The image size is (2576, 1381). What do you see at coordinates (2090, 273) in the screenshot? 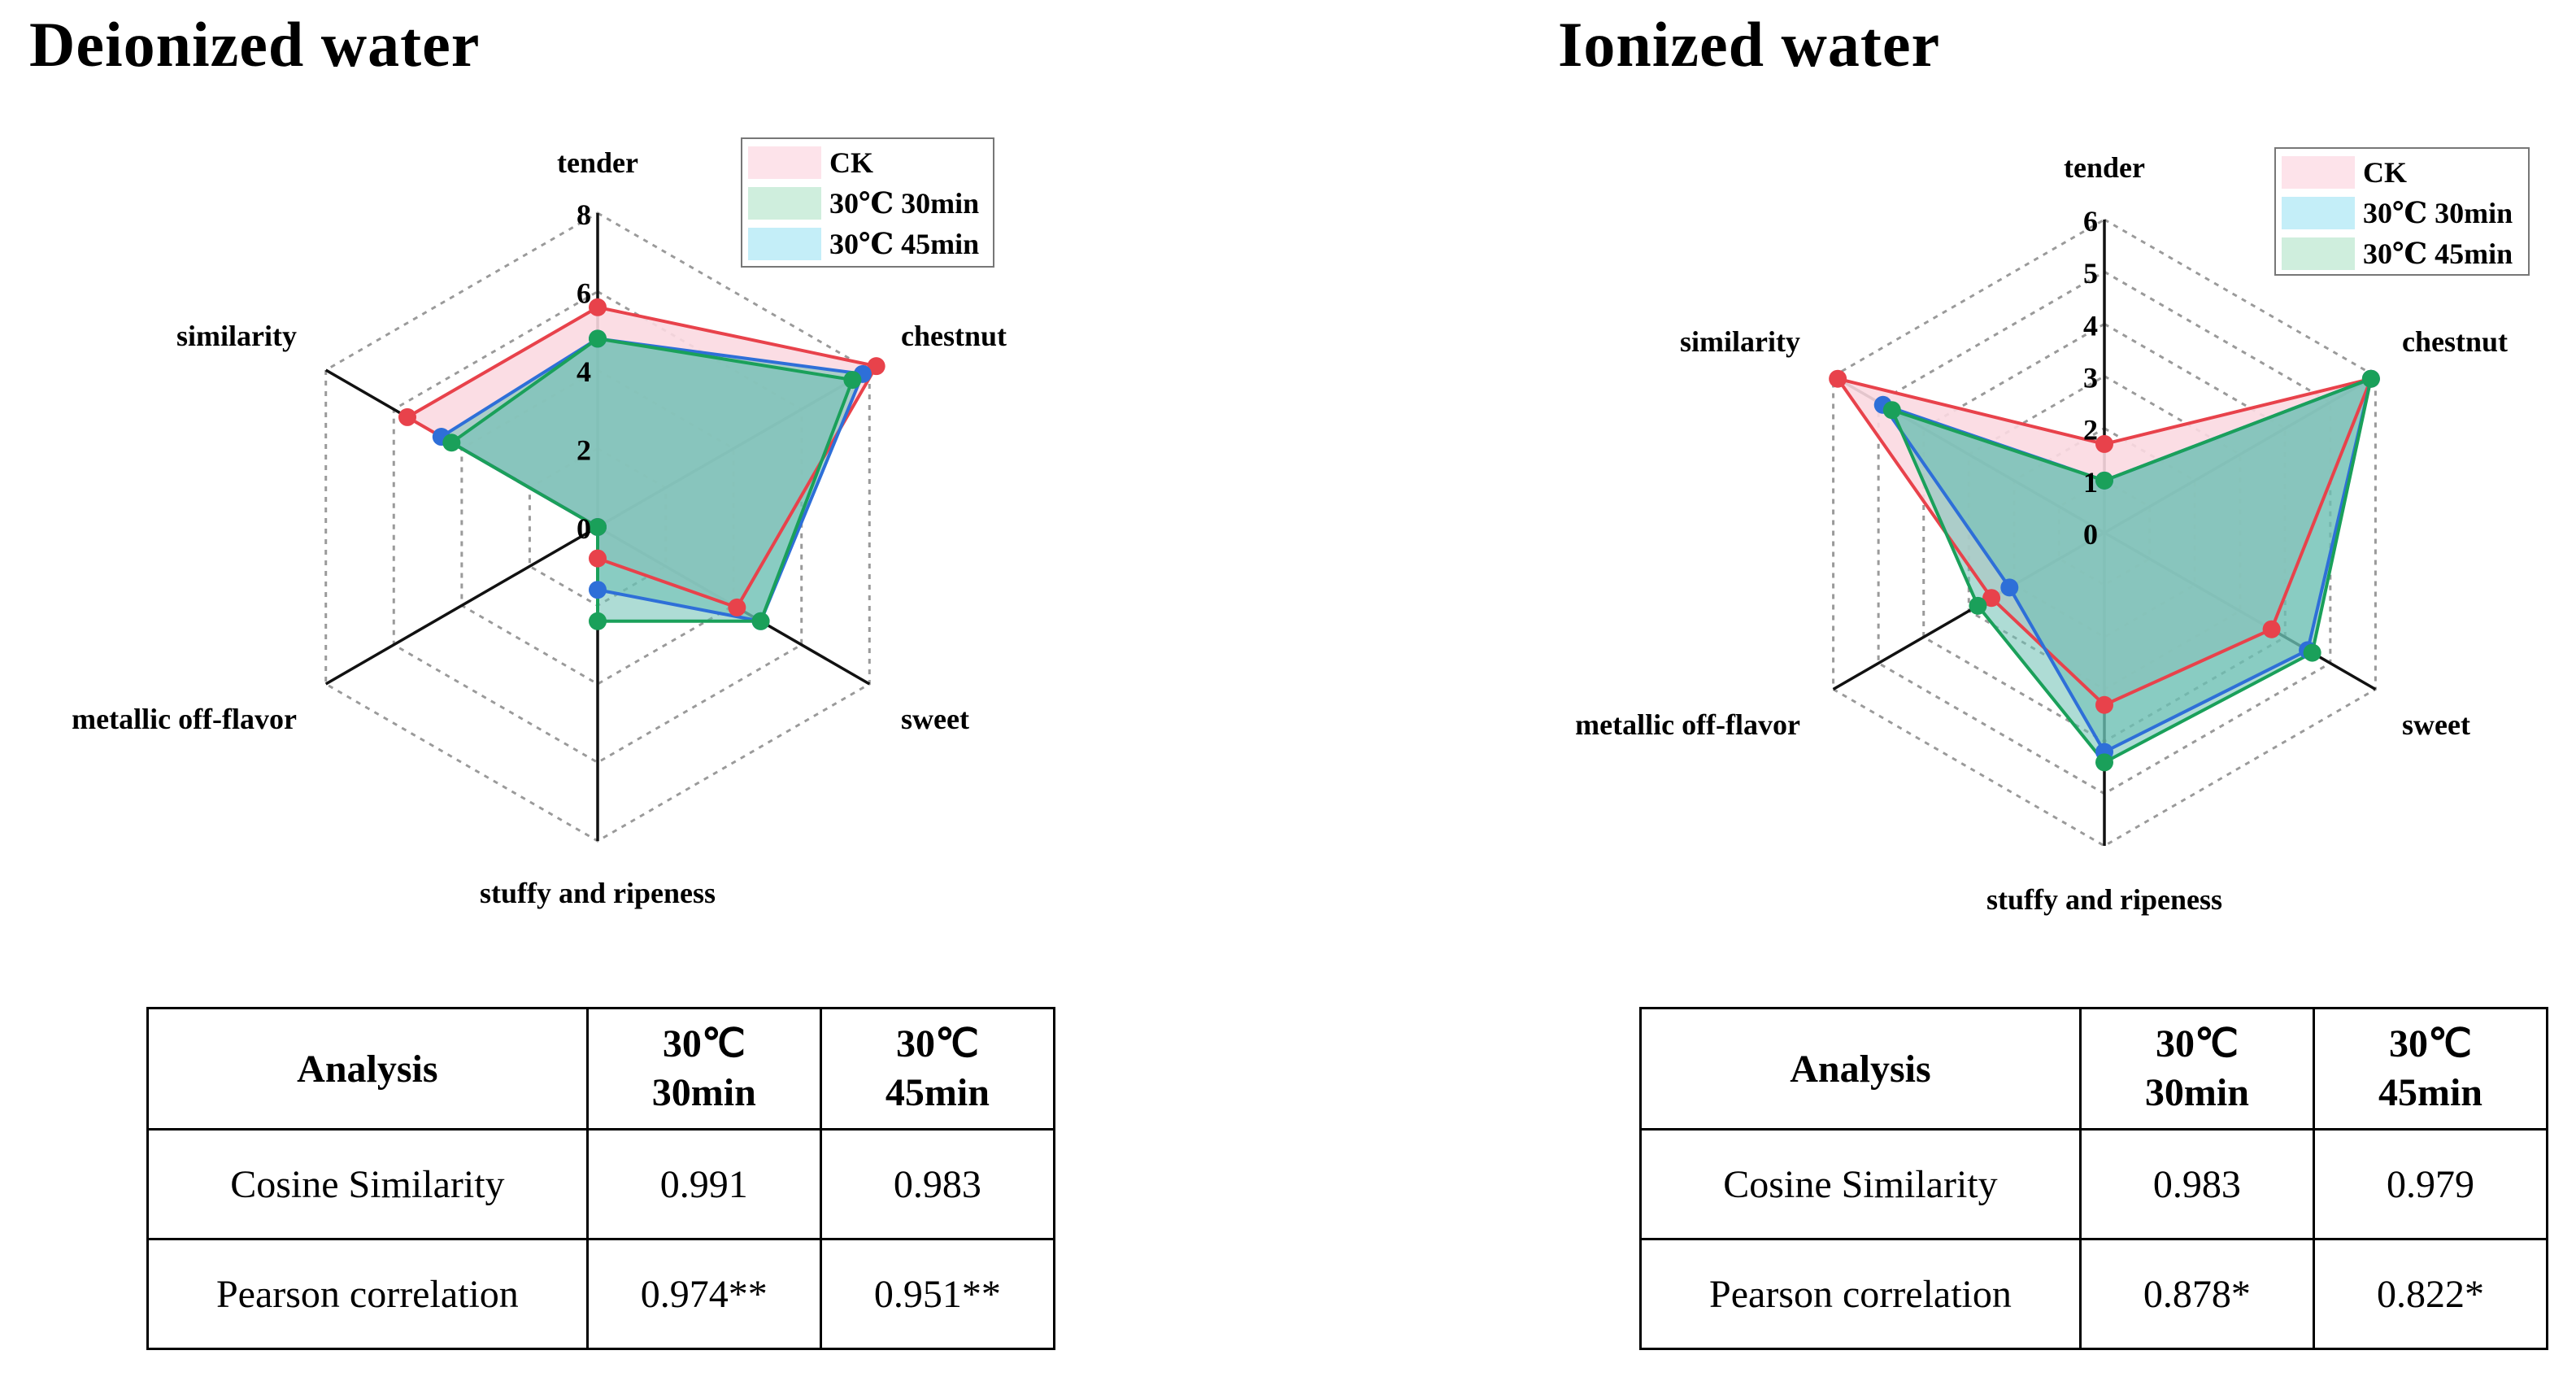
I see `tick-label: 5` at bounding box center [2090, 273].